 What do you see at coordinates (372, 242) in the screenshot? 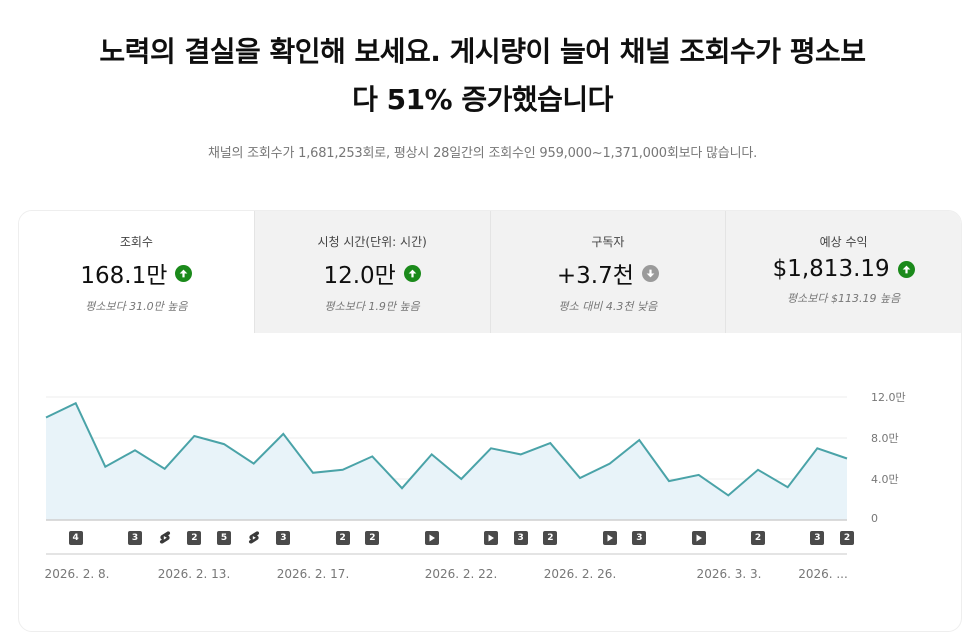
I see `tab-label: 시청 시간(단위: 시간)` at bounding box center [372, 242].